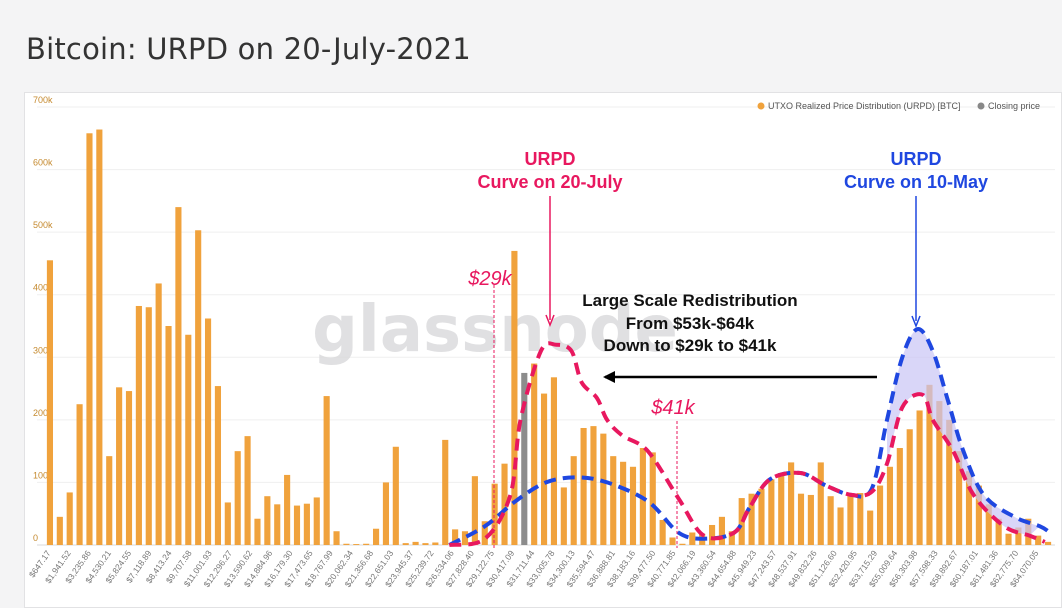 Image resolution: width=1062 pixels, height=608 pixels. What do you see at coordinates (981, 106) in the screenshot?
I see `legend-swatch-closing` at bounding box center [981, 106].